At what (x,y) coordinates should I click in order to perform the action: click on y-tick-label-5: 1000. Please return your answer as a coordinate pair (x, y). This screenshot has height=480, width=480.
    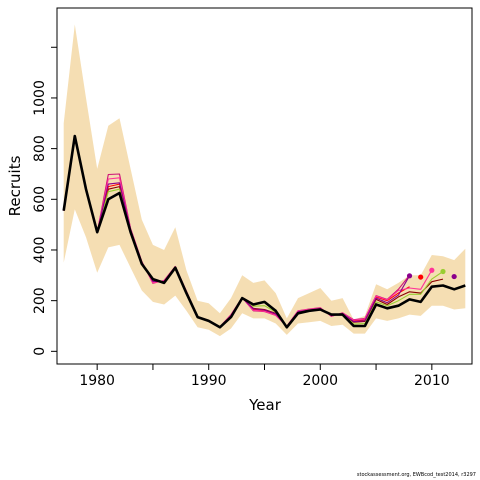
    Looking at the image, I should click on (40, 98).